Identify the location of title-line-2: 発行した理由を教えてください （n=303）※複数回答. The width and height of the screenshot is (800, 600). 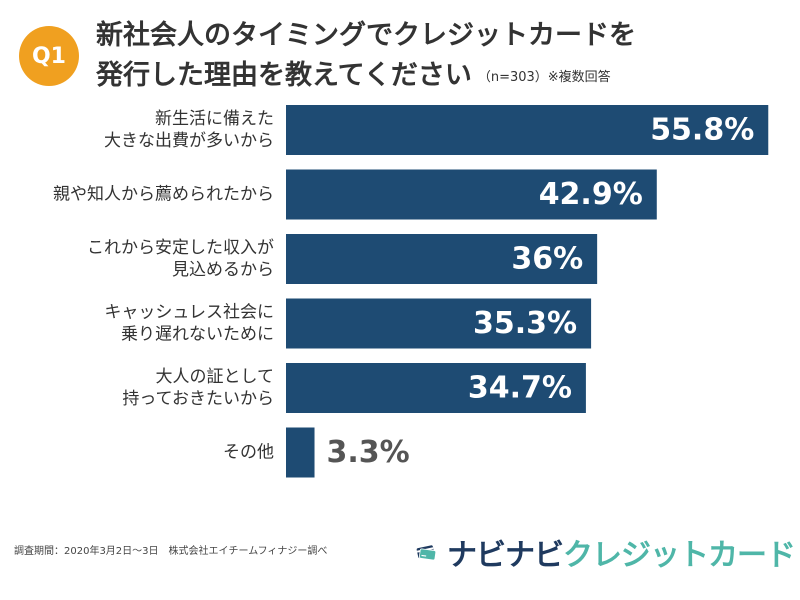
(441, 77).